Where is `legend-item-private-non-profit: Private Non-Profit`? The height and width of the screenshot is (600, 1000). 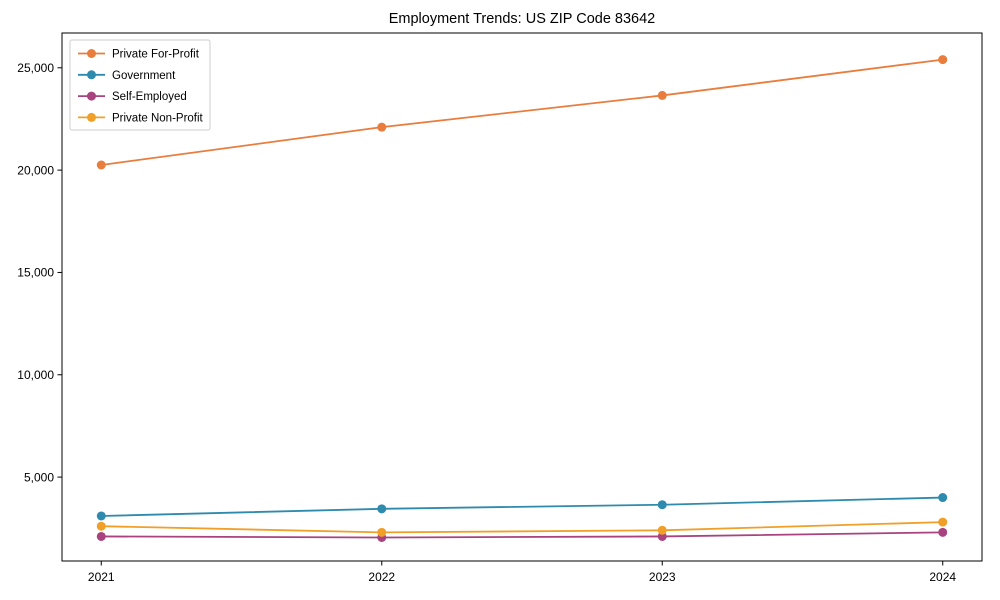 legend-item-private-non-profit: Private Non-Profit is located at coordinates (141, 118).